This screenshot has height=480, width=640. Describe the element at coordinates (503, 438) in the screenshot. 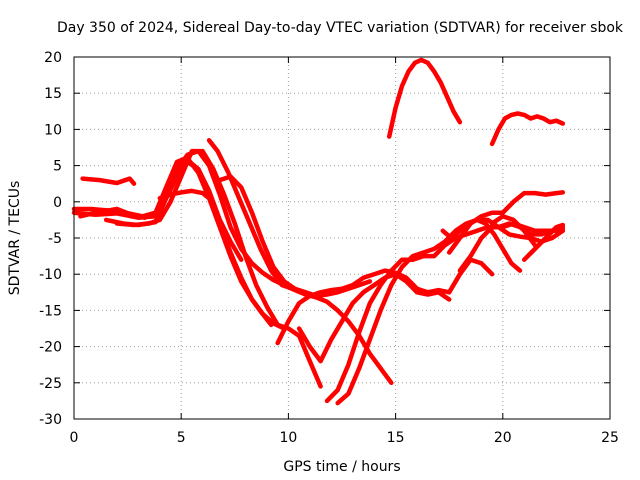

I see `x-tick-label: 20` at that location.